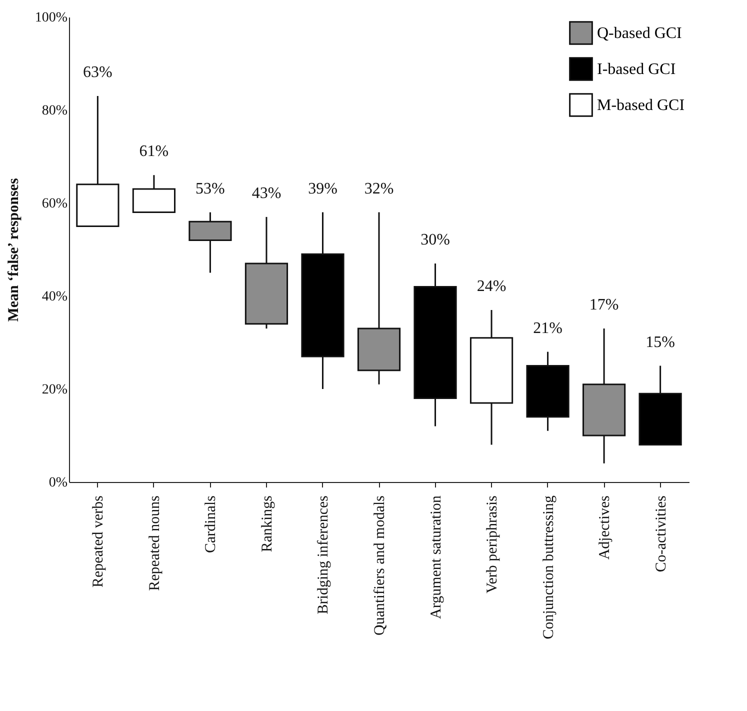 The width and height of the screenshot is (747, 711). I want to click on annotation: 32%, so click(379, 189).